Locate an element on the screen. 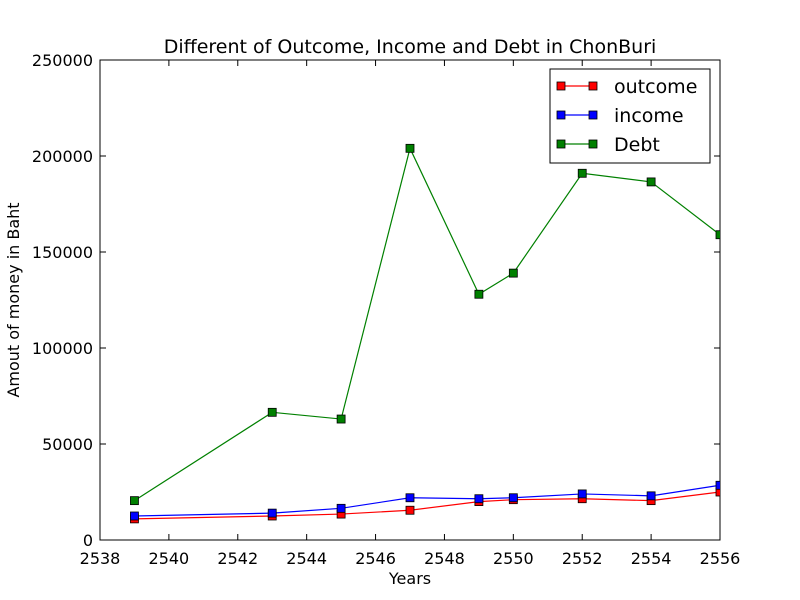 The image size is (800, 600). legend-box is located at coordinates (630, 116).